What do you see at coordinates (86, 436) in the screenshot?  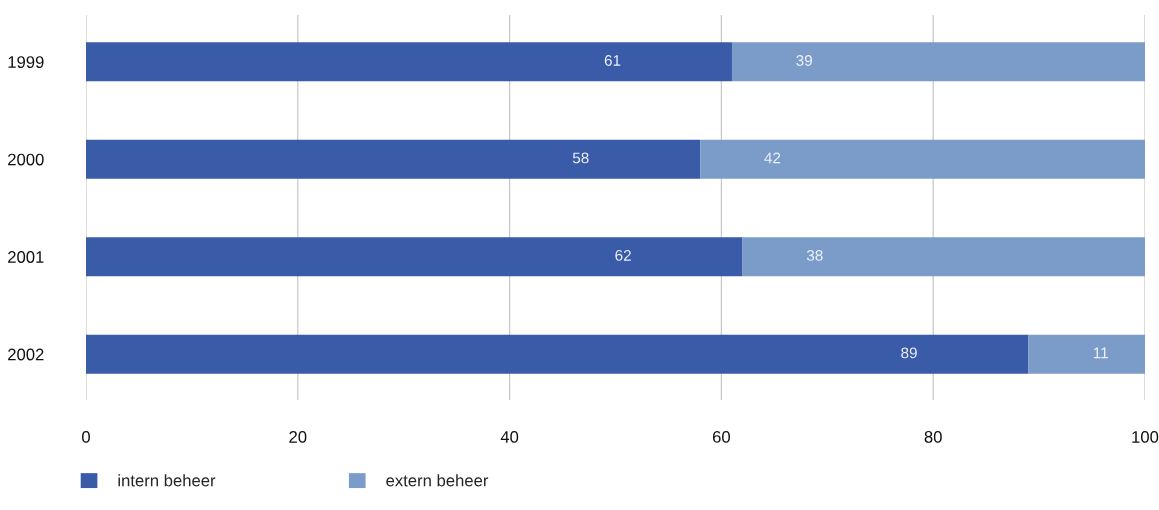 I see `x-tick-label: 0` at bounding box center [86, 436].